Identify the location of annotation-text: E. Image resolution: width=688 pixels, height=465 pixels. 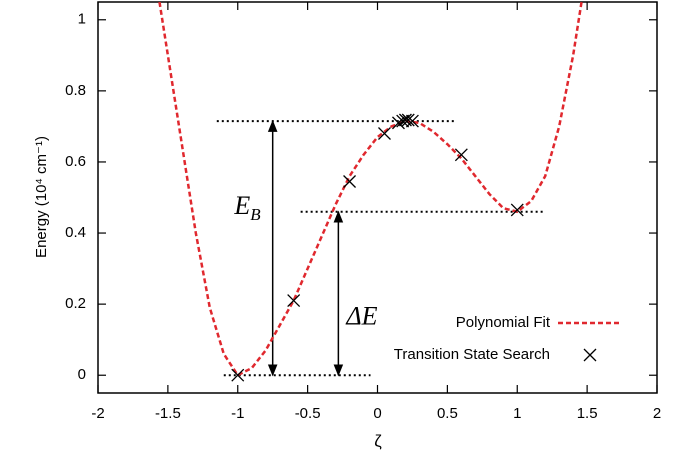
(241, 205).